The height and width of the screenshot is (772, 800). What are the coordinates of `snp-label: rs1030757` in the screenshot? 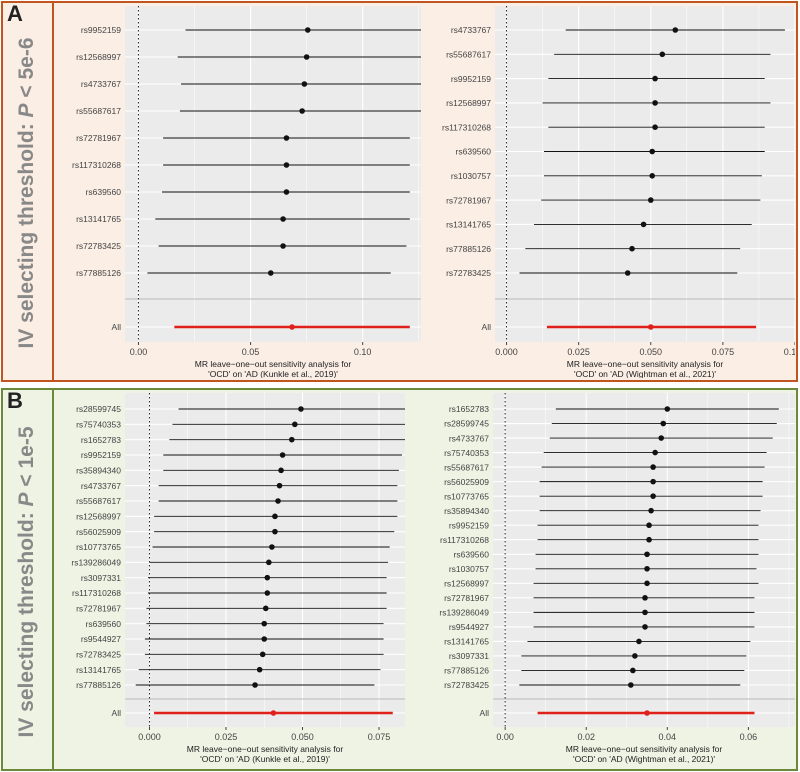 It's located at (471, 176).